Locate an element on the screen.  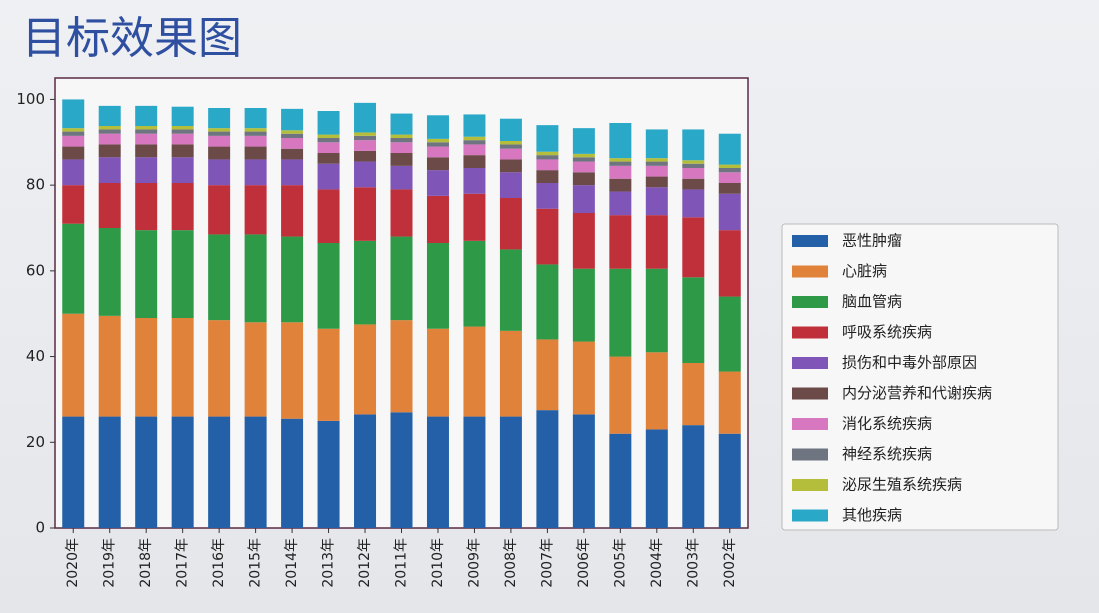
legend-label: 损伤和中毒外部原因 is located at coordinates (909, 363).